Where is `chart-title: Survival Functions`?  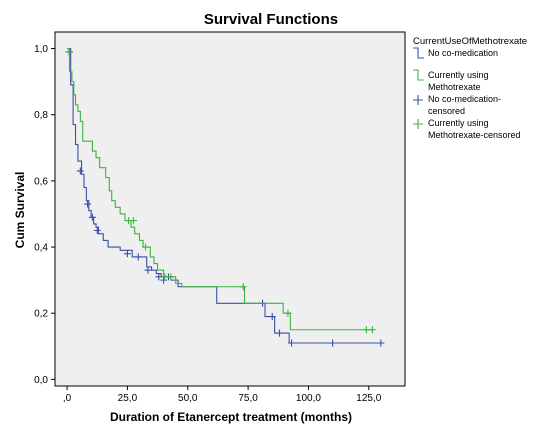 chart-title: Survival Functions is located at coordinates (271, 19).